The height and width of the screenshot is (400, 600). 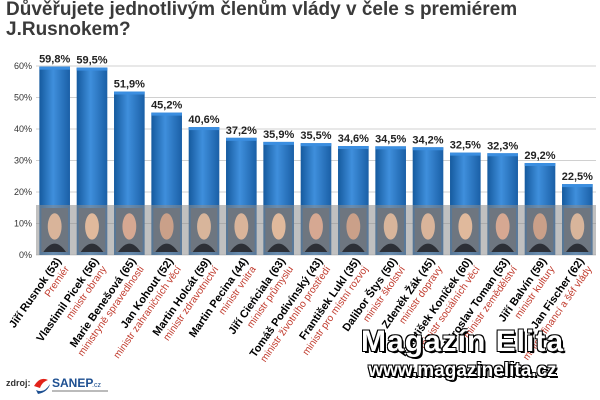 I want to click on y-tick-label: 20%, so click(x=23, y=192).